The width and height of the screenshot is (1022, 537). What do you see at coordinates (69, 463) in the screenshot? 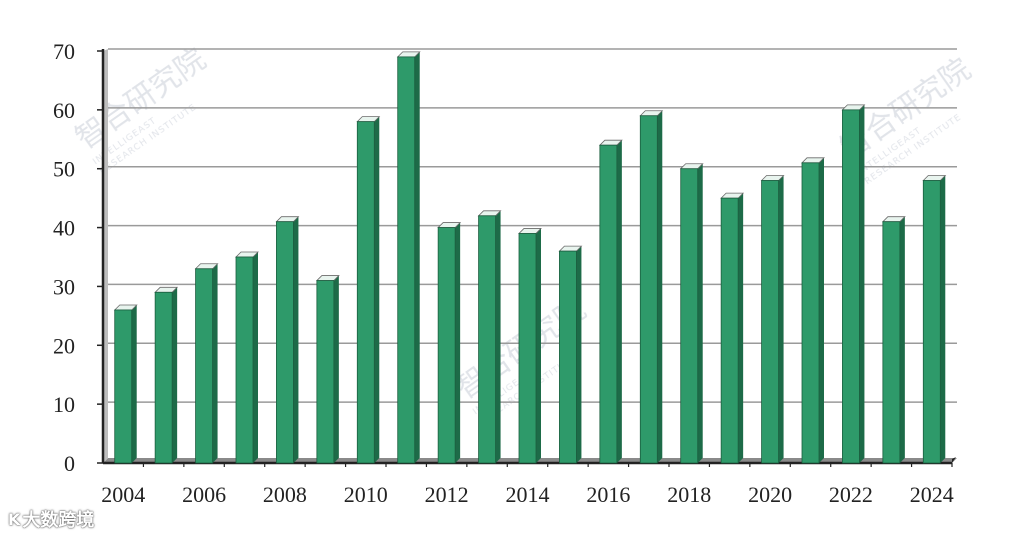
I see `y-tick-label: 0` at bounding box center [69, 463].